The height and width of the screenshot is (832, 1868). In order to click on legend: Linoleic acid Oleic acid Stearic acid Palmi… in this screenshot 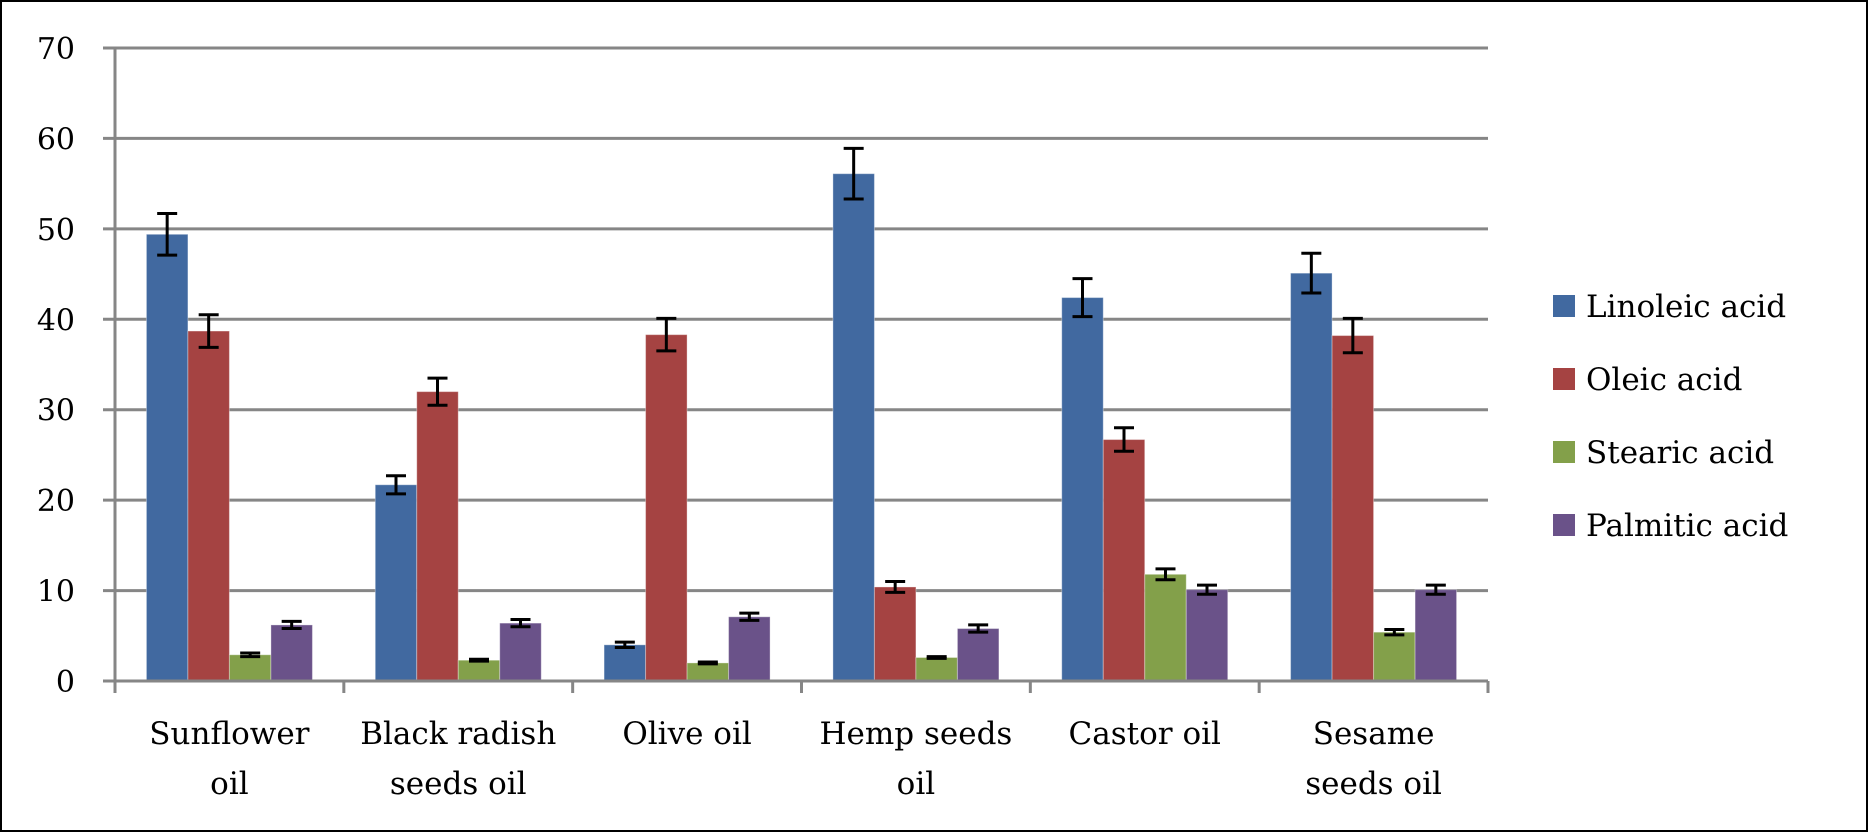, I will do `click(1670, 416)`.